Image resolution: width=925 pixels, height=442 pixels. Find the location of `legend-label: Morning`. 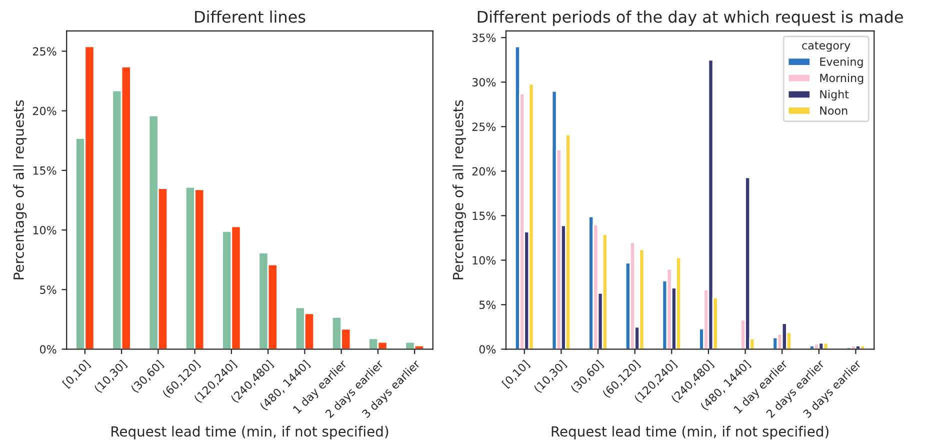

legend-label: Morning is located at coordinates (842, 79).